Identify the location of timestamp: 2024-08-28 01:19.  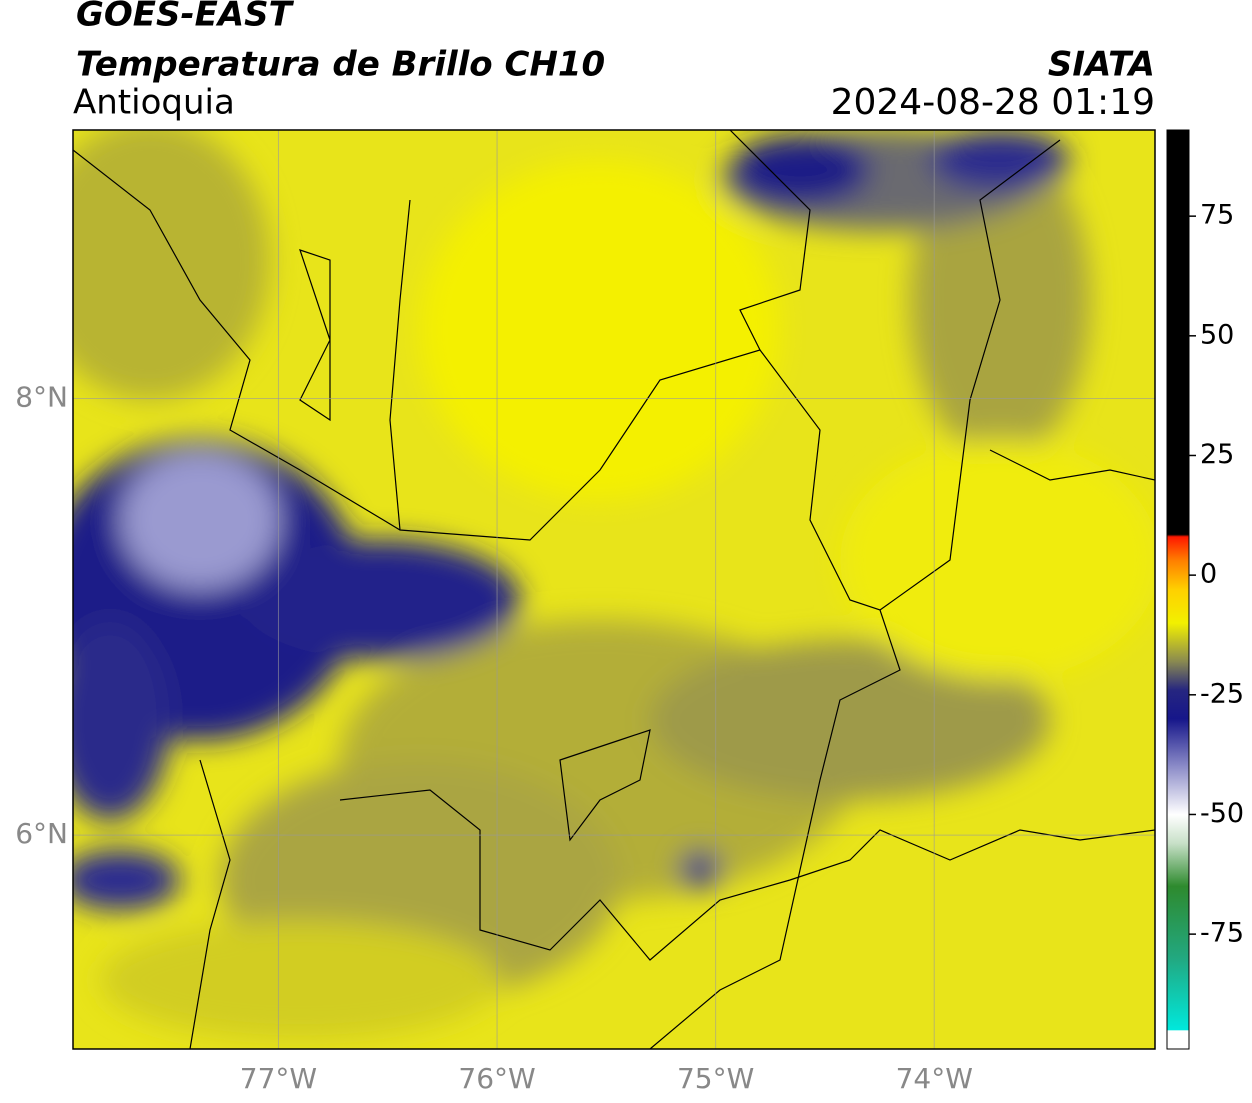
(993, 102).